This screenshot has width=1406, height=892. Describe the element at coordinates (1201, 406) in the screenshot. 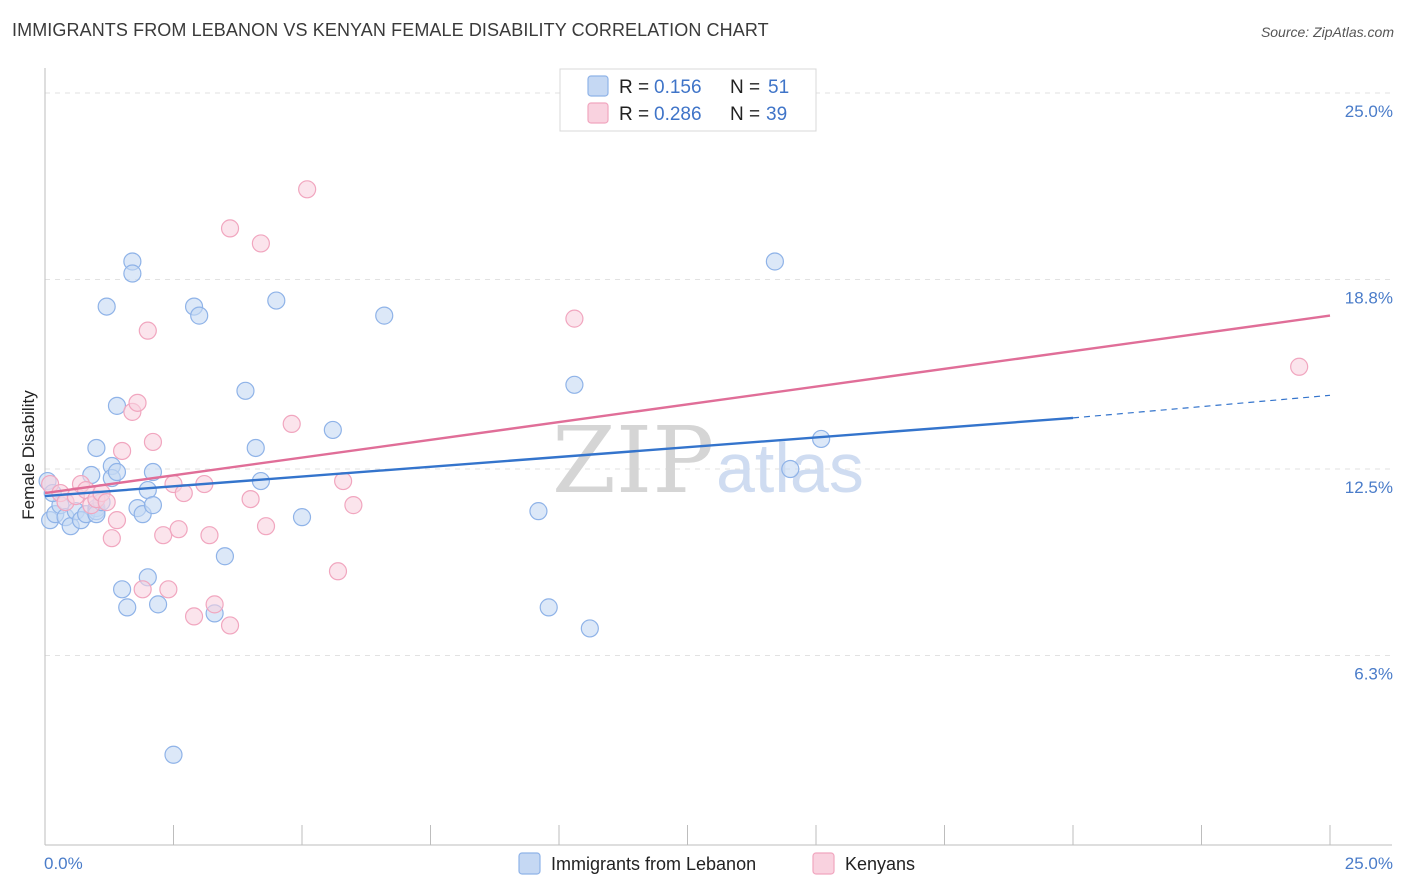

I see `trend-extension-lebanon` at that location.